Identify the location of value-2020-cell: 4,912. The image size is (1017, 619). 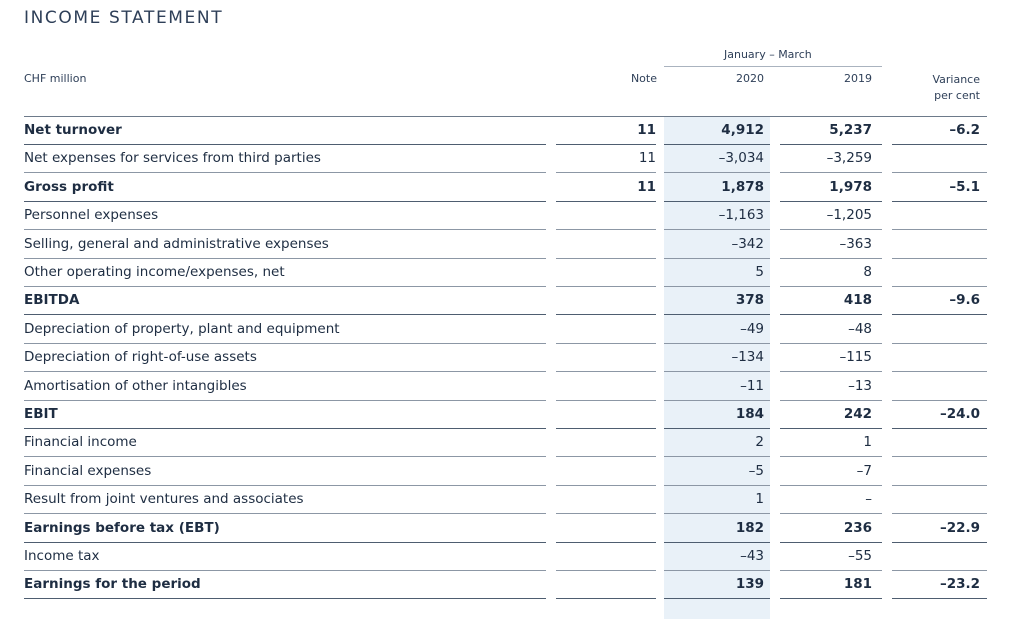
(742, 130).